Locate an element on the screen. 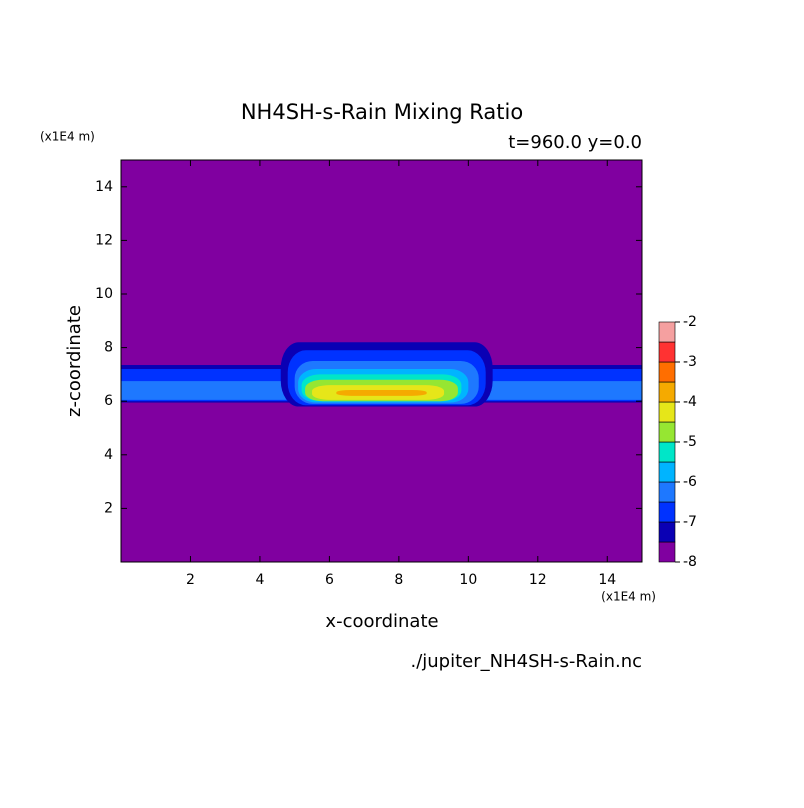 The height and width of the screenshot is (808, 804). y-axis-label: z-coordinate is located at coordinates (74, 361).